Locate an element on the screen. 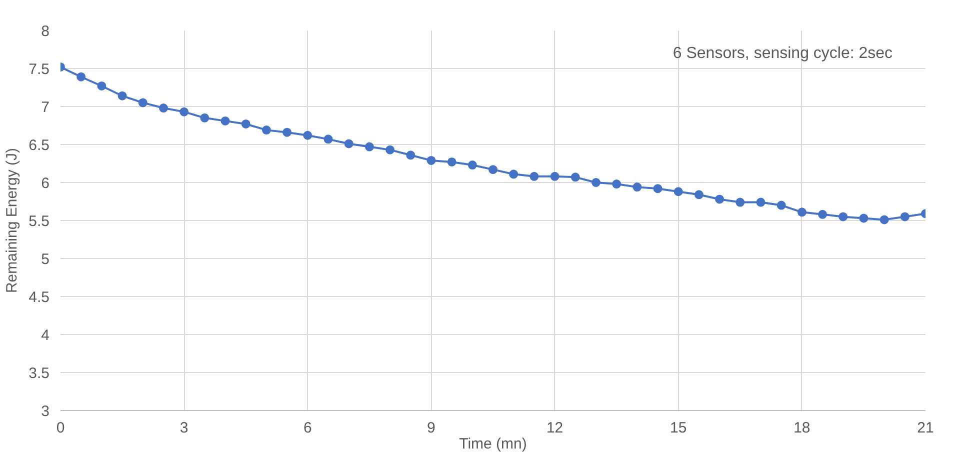  y-tick-label: 6.5 is located at coordinates (39, 145).